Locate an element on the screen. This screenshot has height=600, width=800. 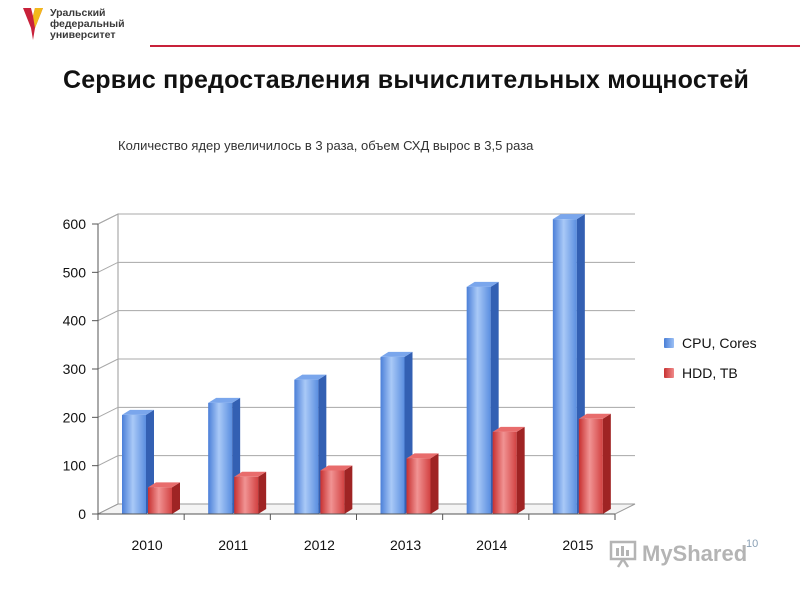
logo-text: Уральский федеральный университет is located at coordinates (87, 24).